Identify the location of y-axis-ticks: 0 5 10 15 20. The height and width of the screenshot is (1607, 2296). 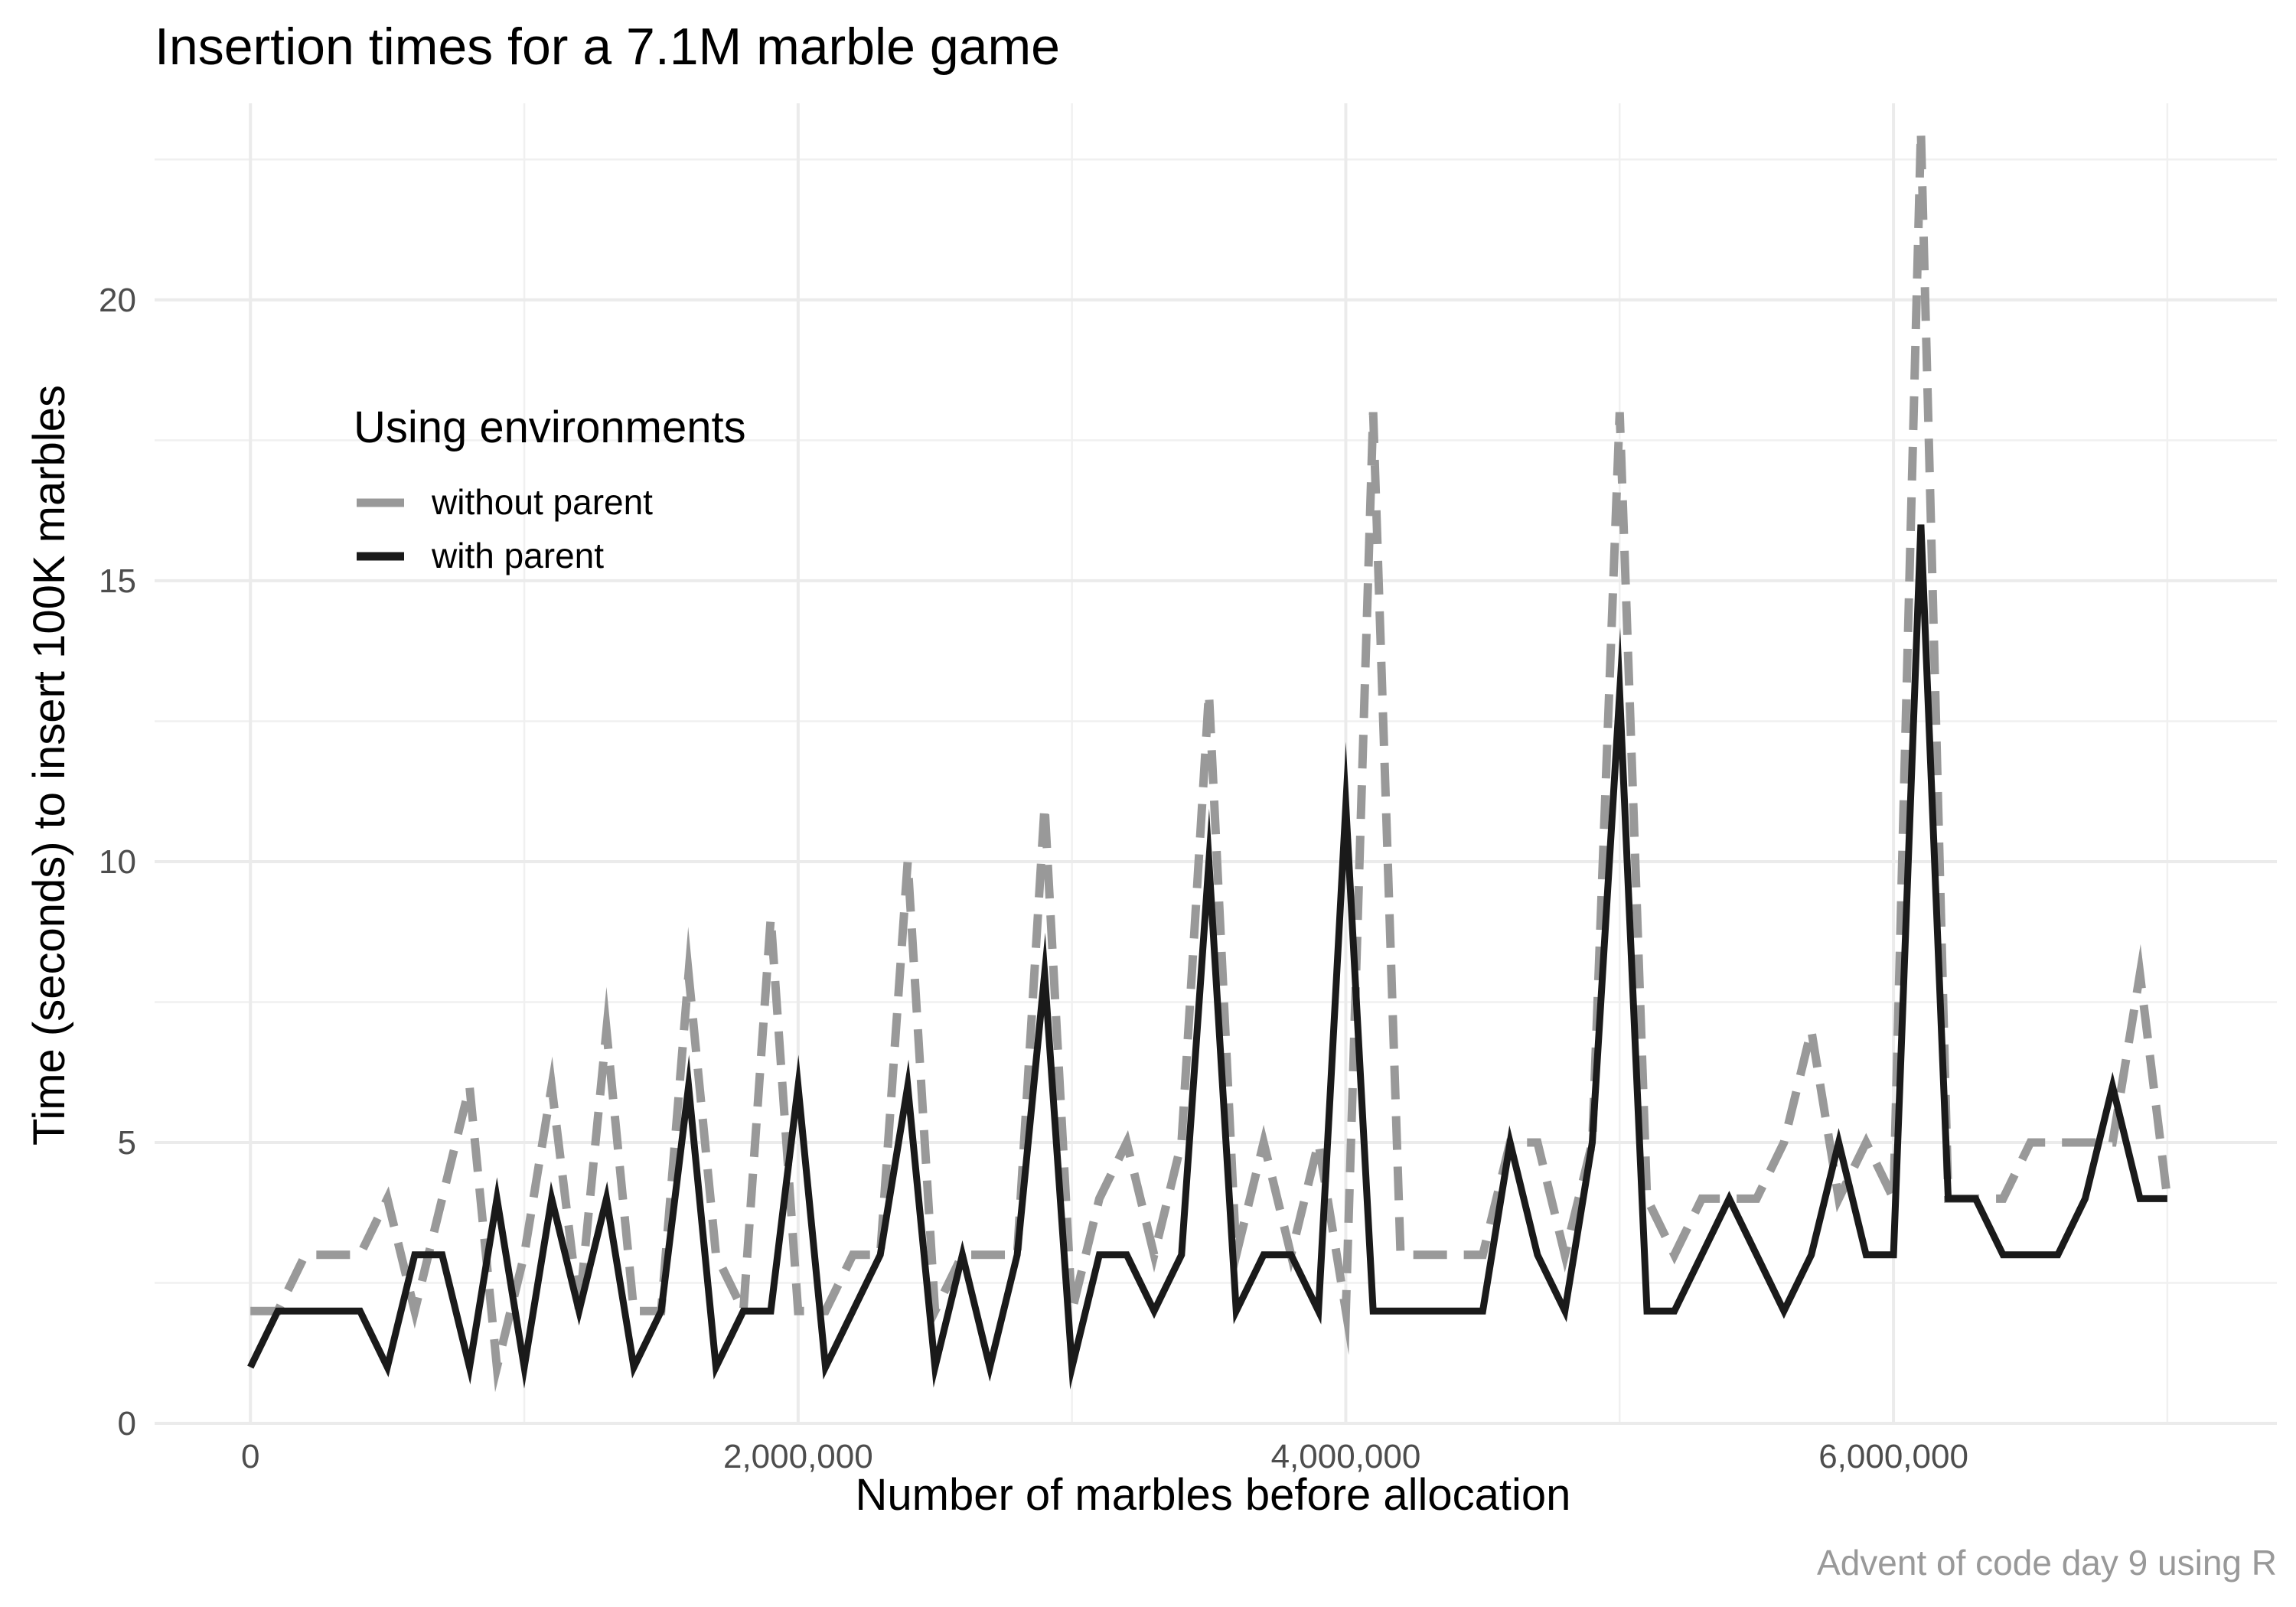
(117, 862).